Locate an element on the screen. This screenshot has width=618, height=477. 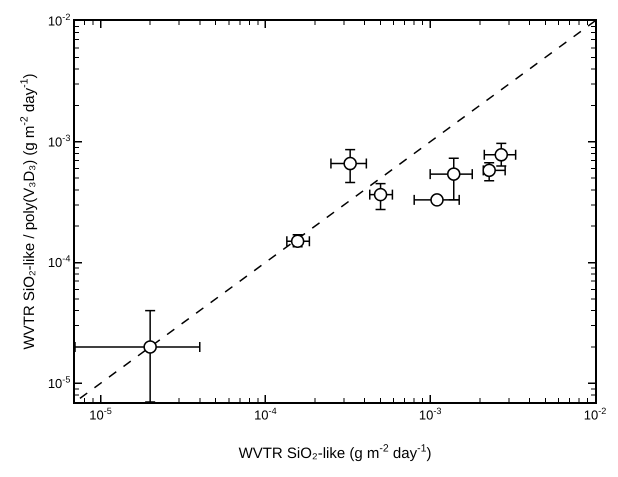
y-tick-label: 10$^{-4}$ is located at coordinates (59, 262).